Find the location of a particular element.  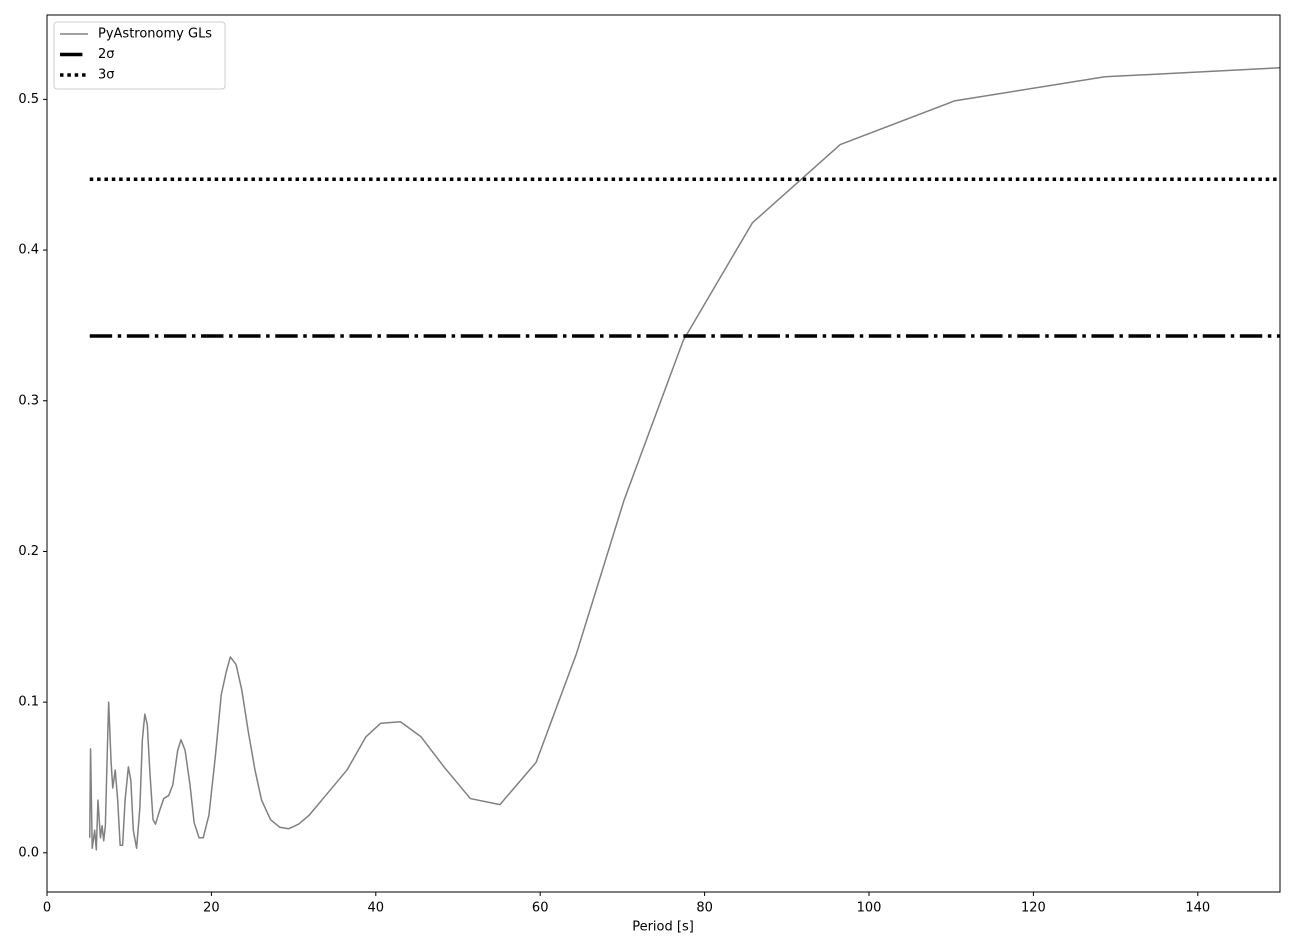

legend-label: 2σ is located at coordinates (106, 54).